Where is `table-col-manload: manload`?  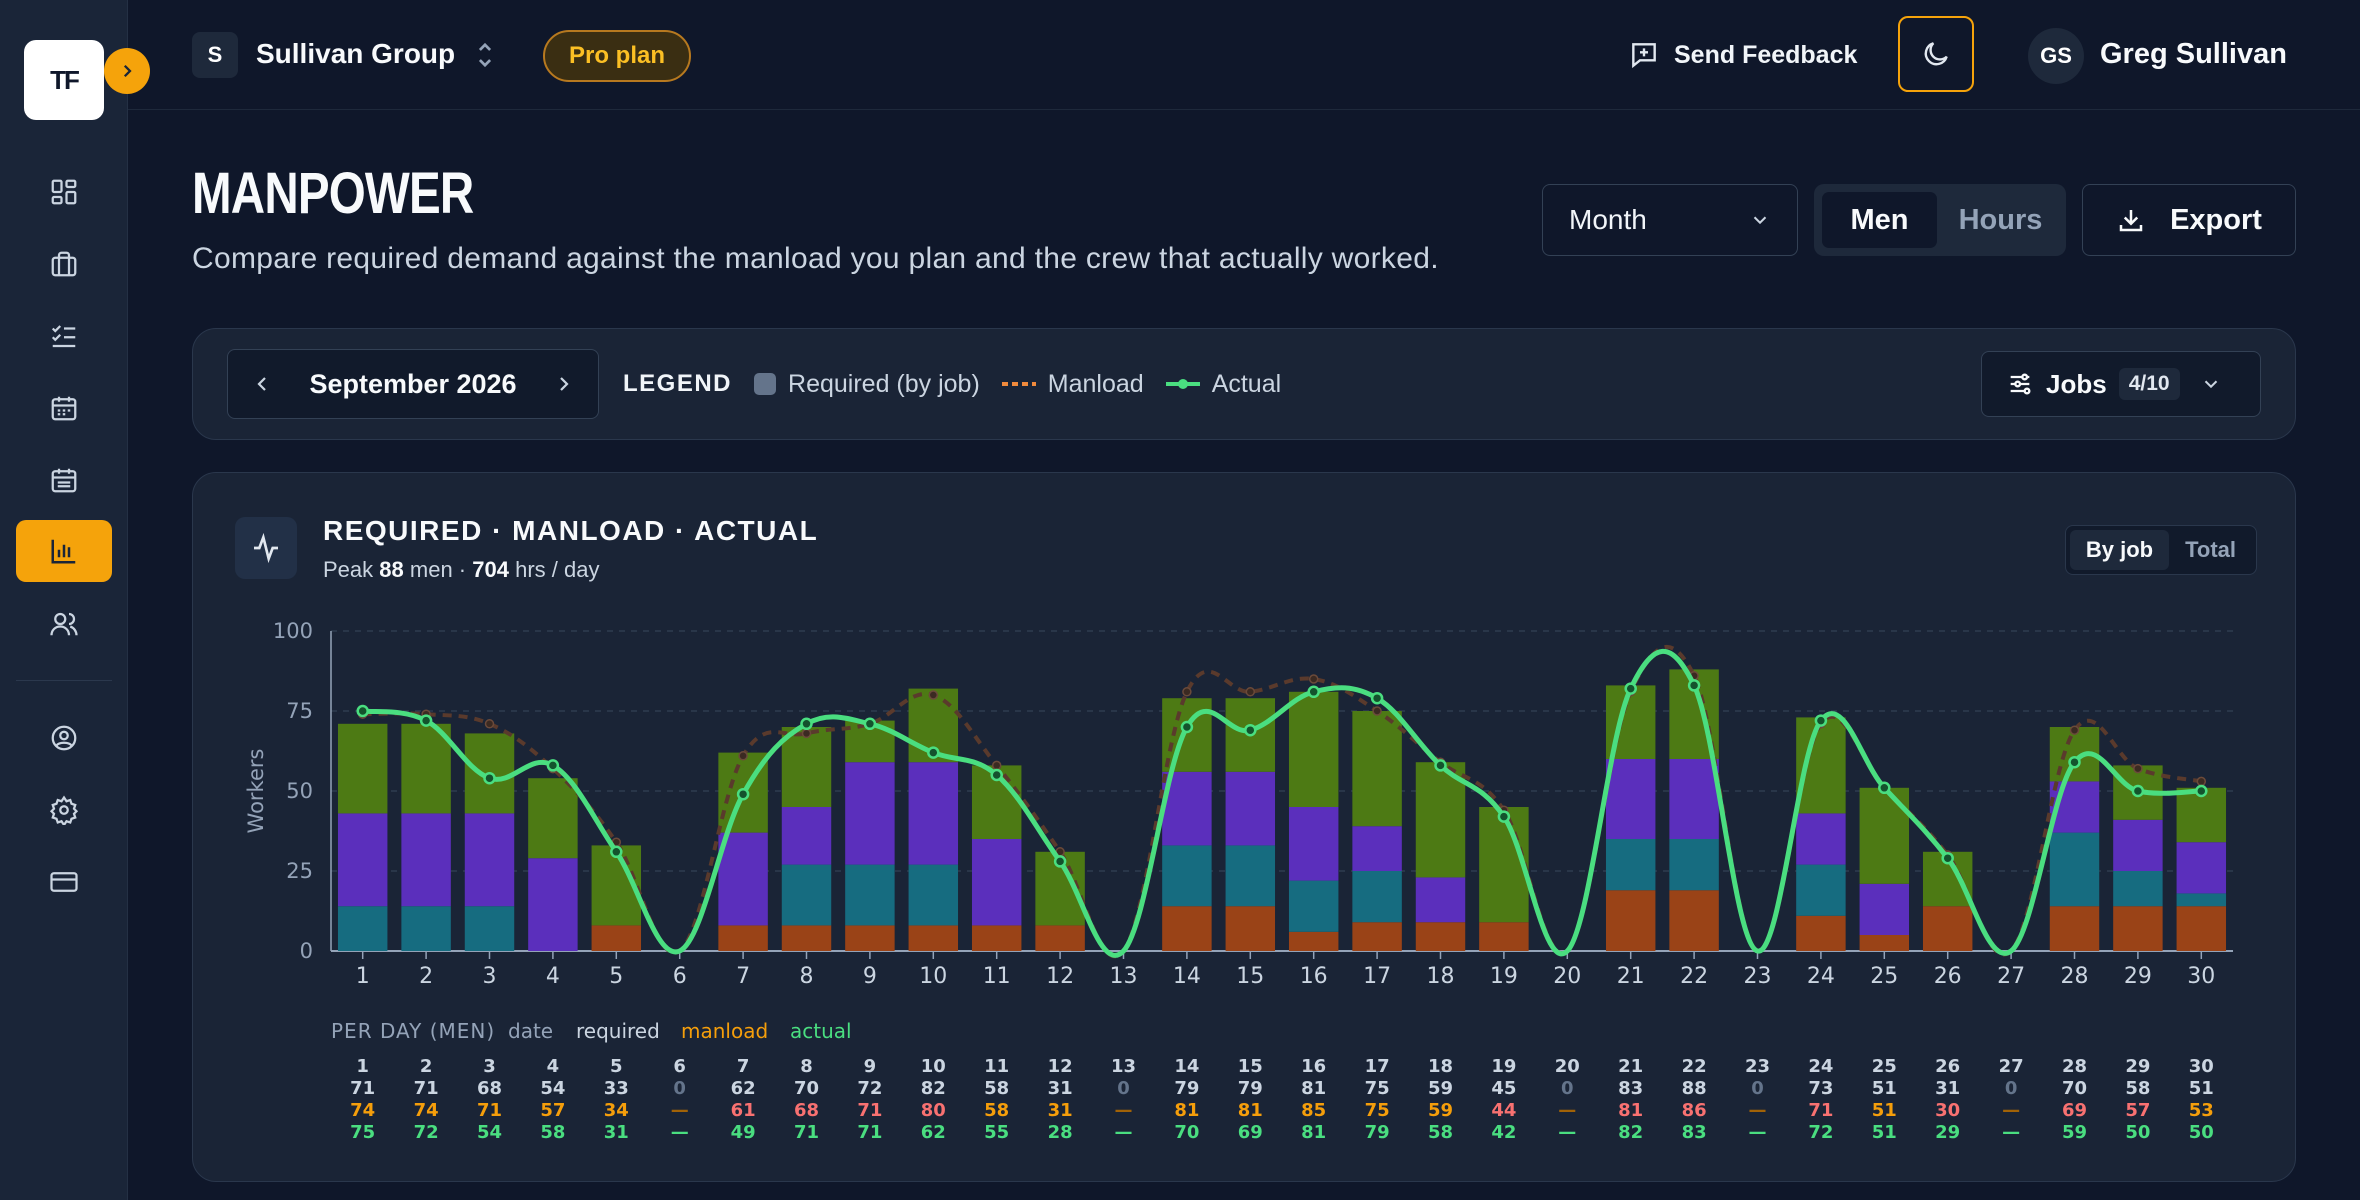 table-col-manload: manload is located at coordinates (724, 1031).